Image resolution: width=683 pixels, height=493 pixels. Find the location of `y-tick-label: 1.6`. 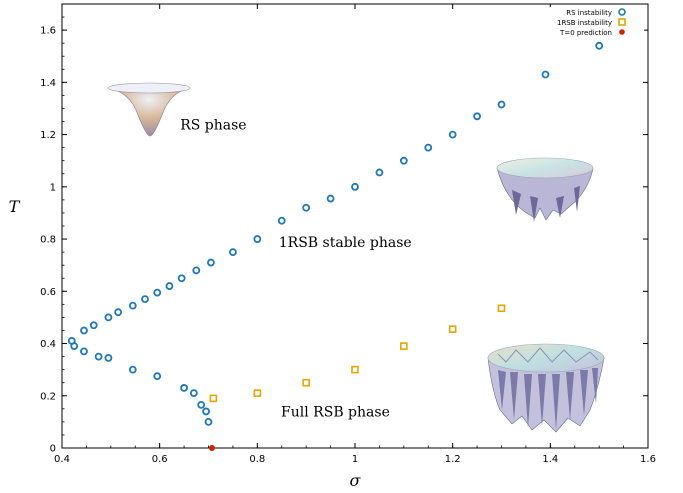

y-tick-label: 1.6 is located at coordinates (48, 31).